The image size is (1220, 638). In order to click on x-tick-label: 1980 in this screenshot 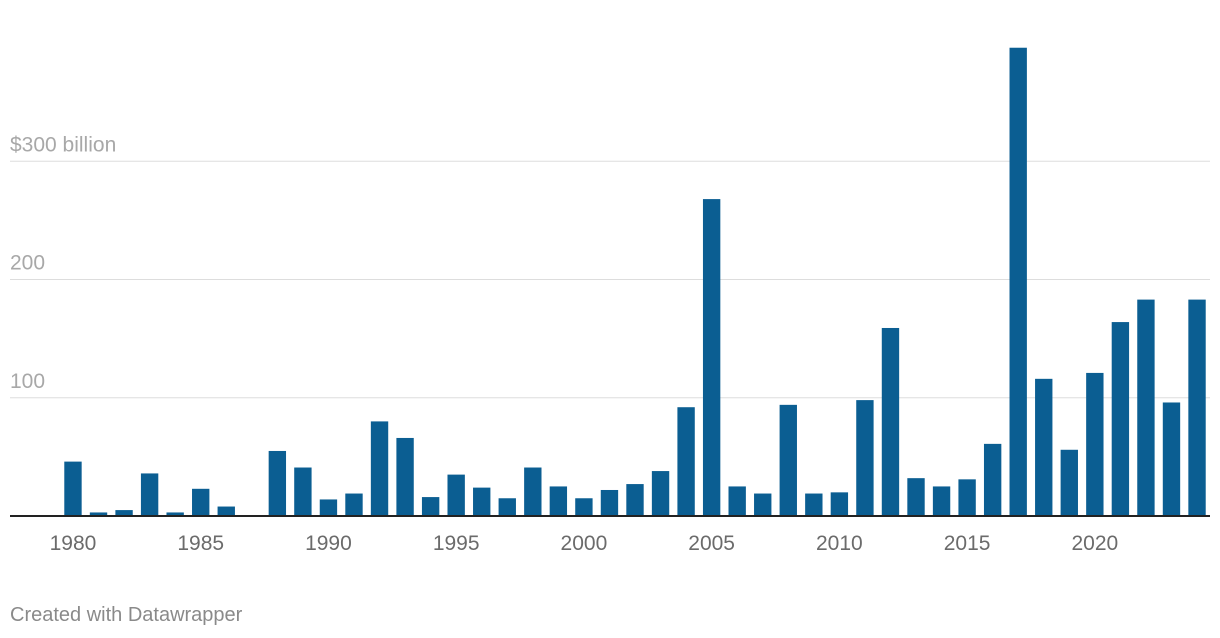, I will do `click(73, 543)`.